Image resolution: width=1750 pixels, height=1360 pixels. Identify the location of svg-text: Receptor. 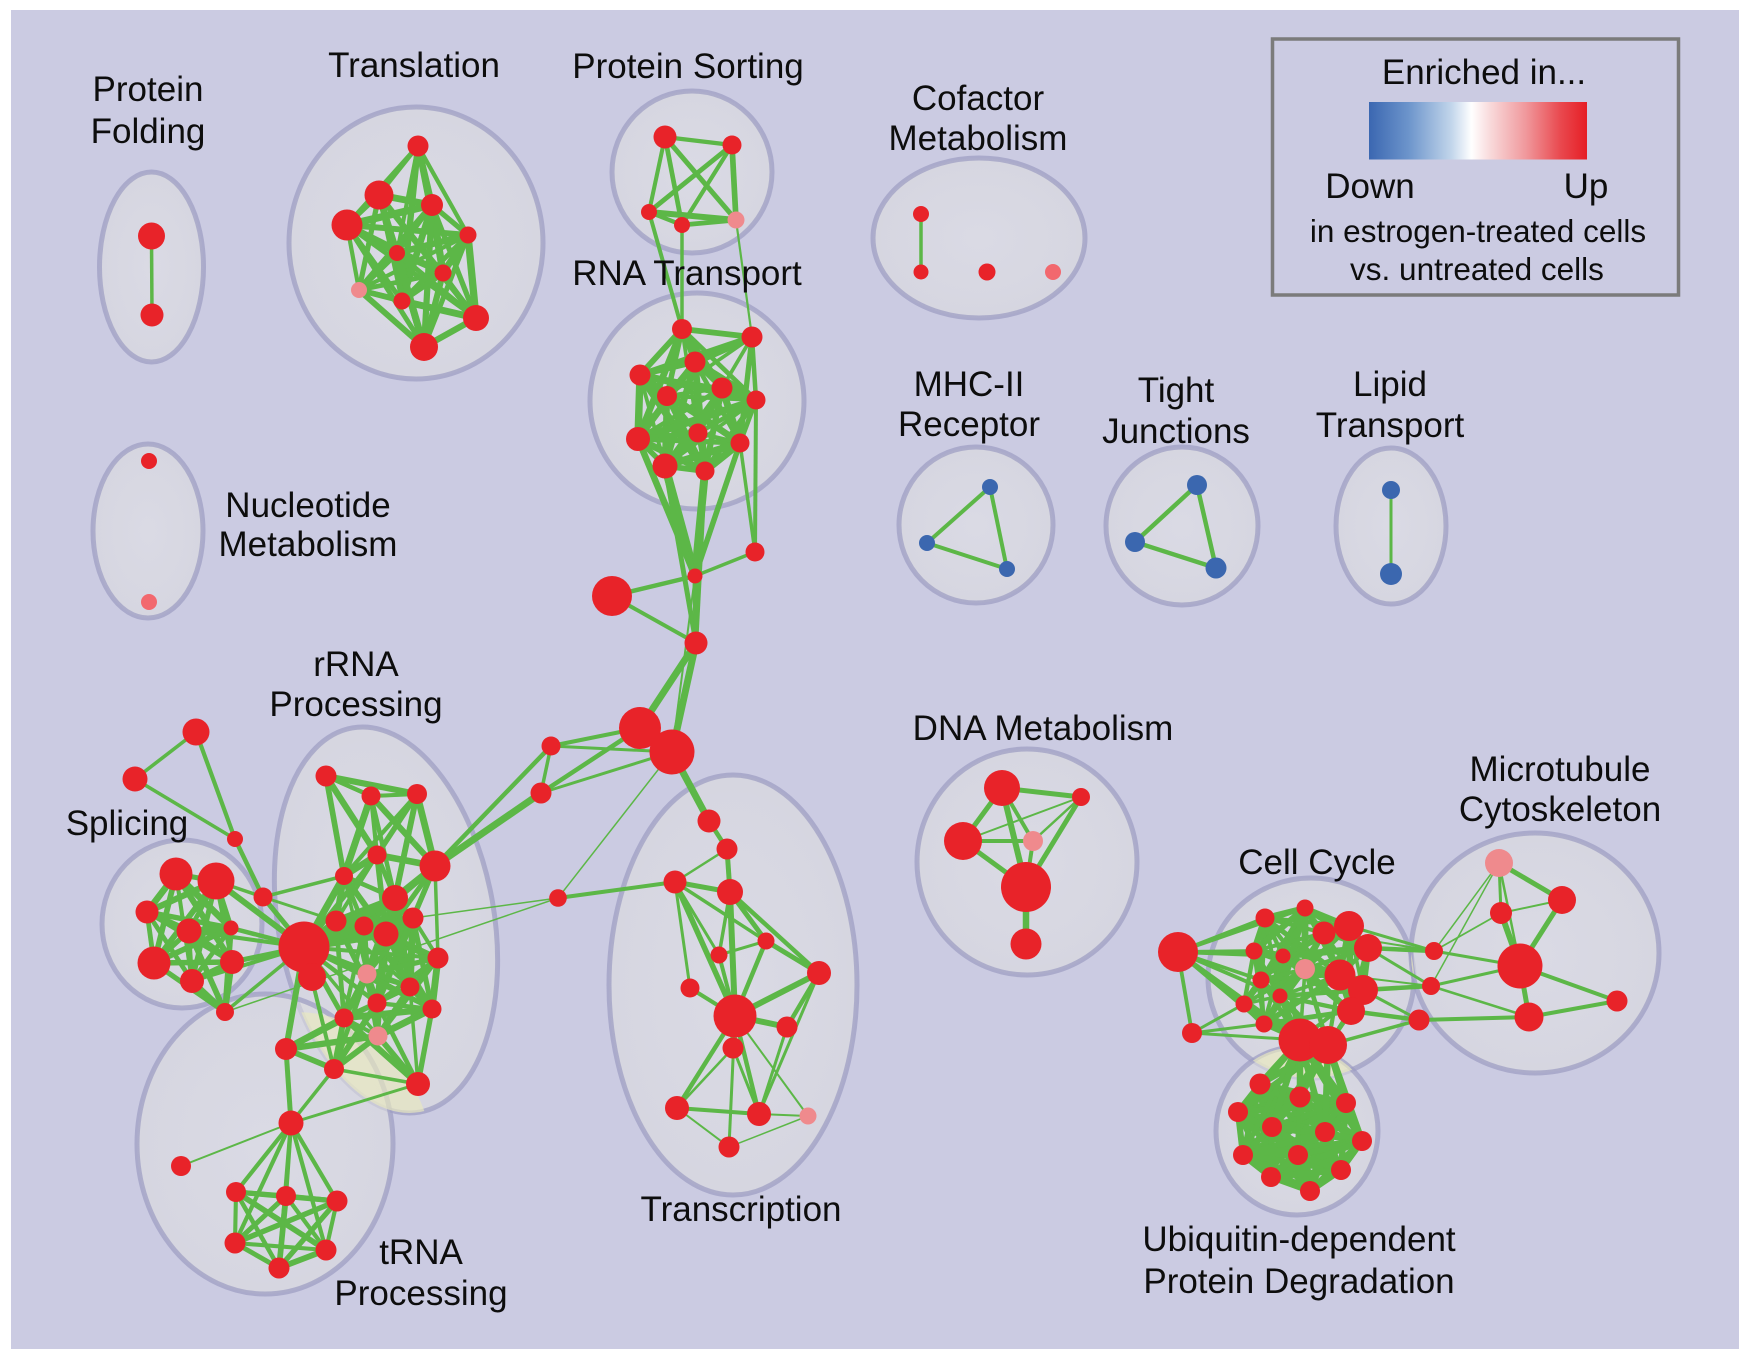
(969, 424).